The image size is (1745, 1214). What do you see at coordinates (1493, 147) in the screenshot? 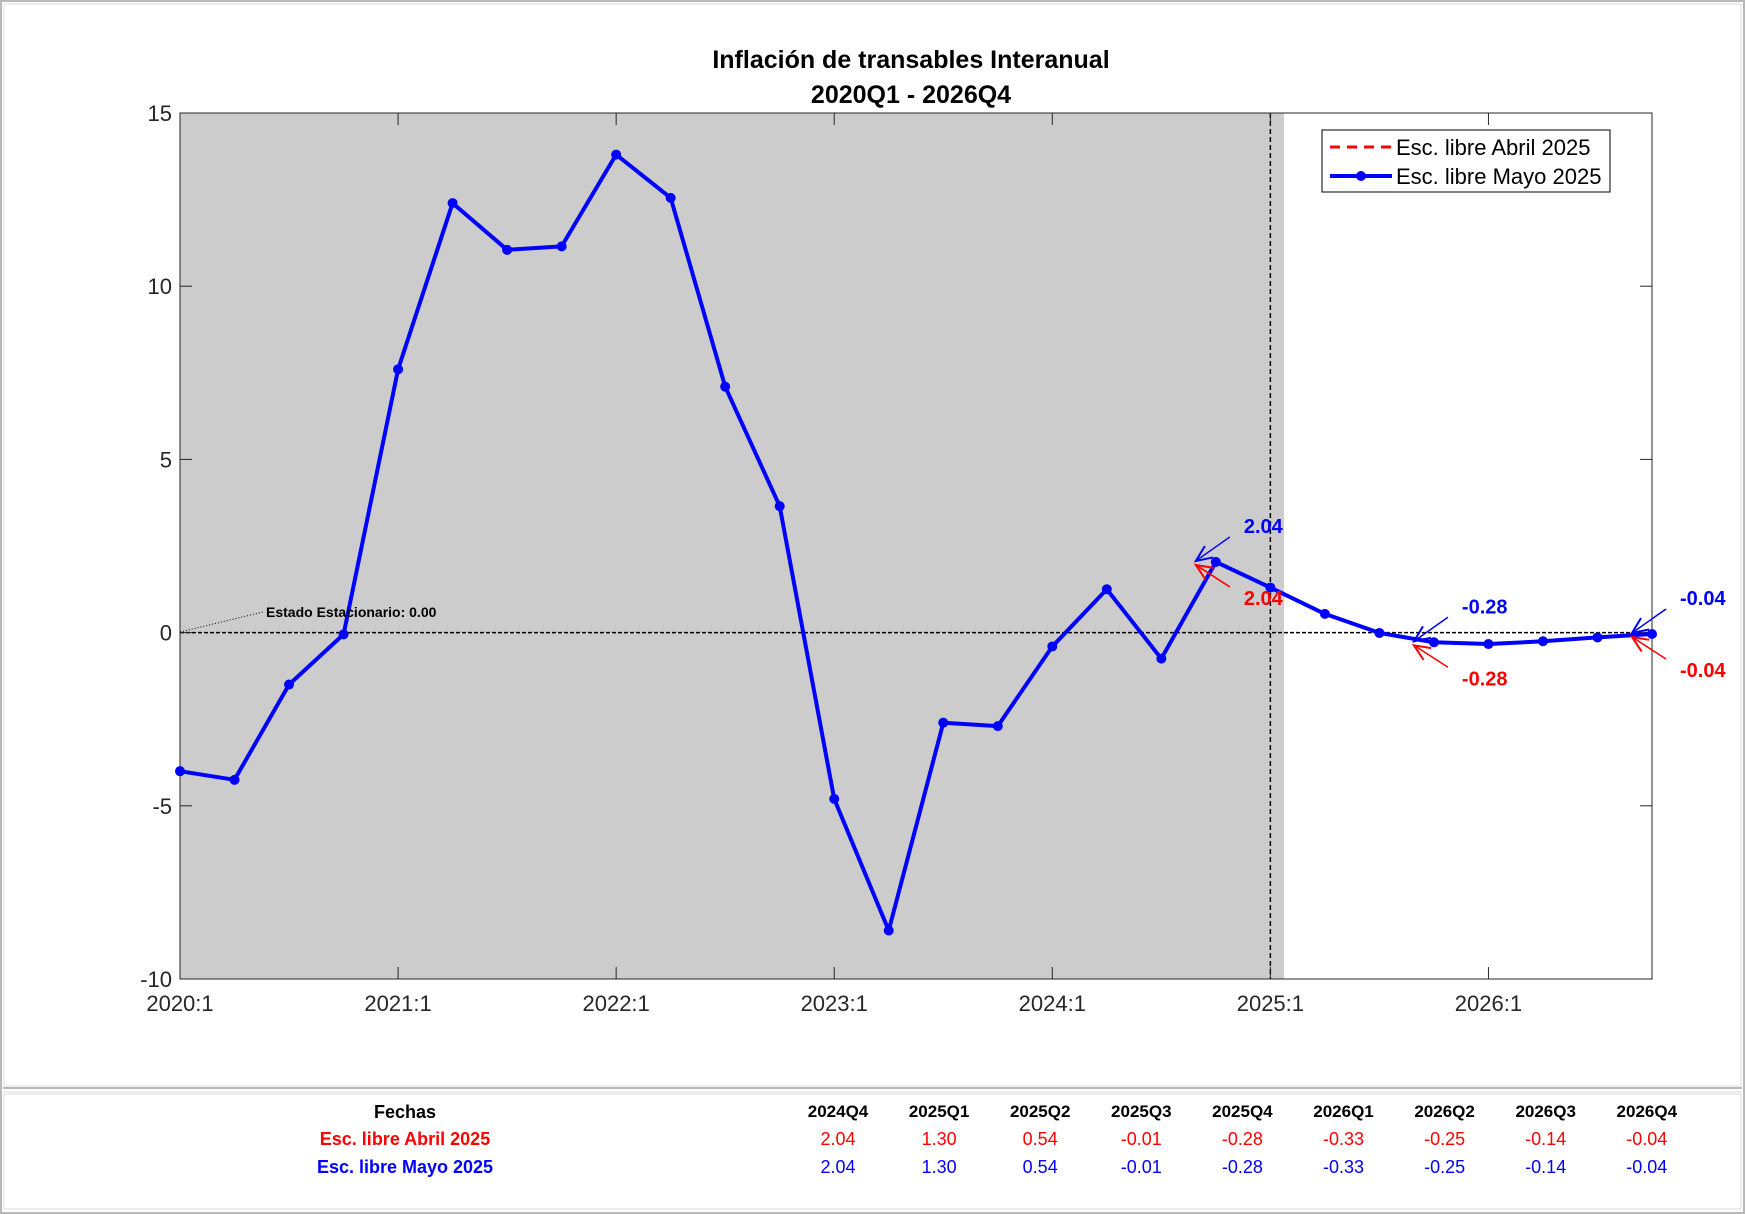
I see `legend-label-abril: Esc. libre Abril 2025` at bounding box center [1493, 147].